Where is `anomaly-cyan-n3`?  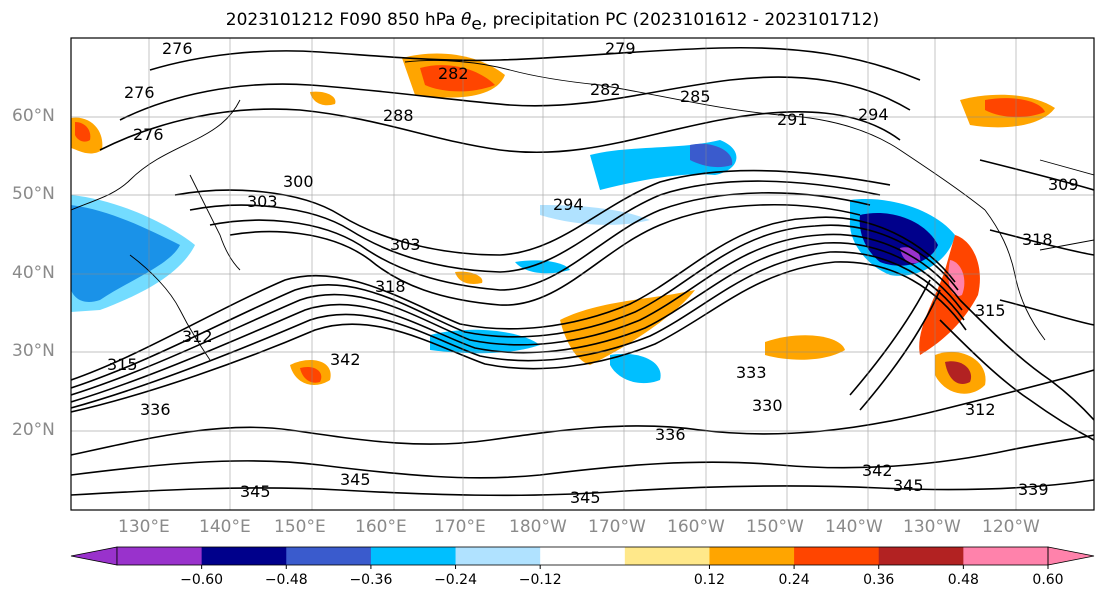 anomaly-cyan-n3 is located at coordinates (595, 215).